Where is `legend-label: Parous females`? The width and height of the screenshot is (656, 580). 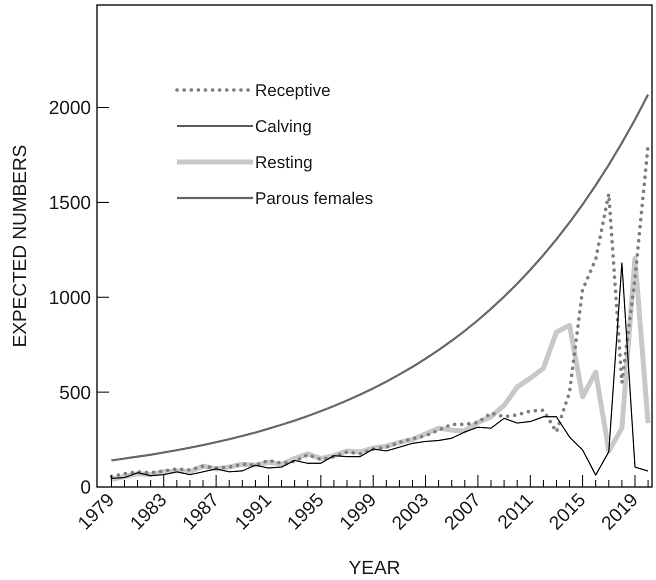 legend-label: Parous females is located at coordinates (314, 198).